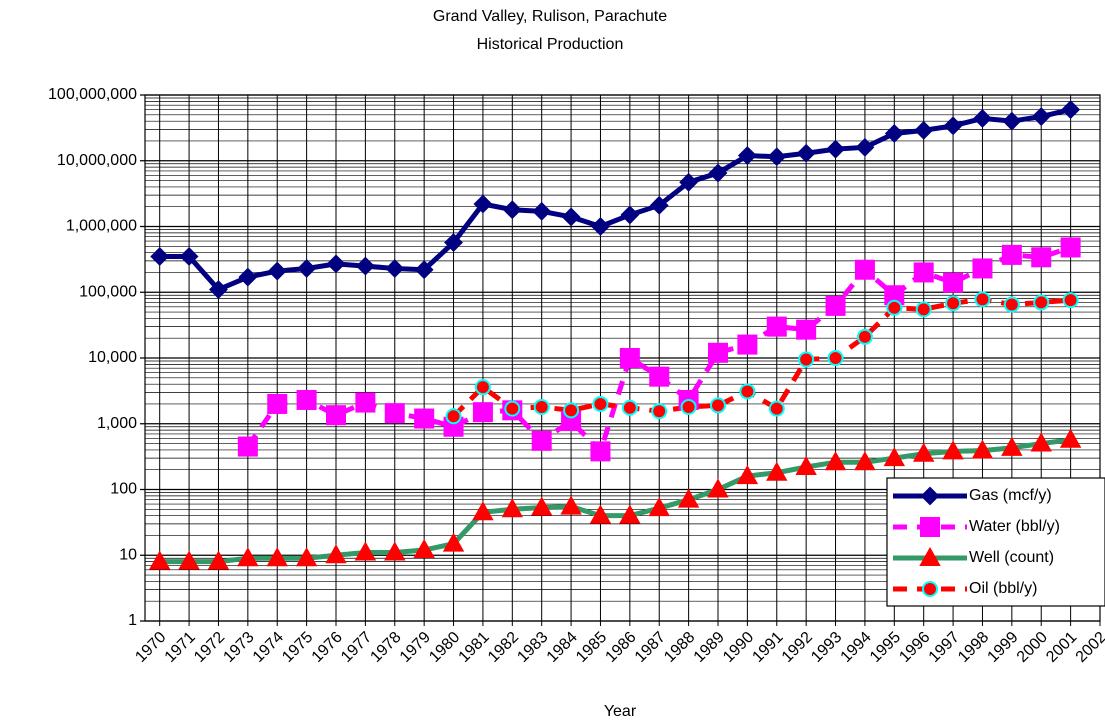 The image size is (1105, 726). Describe the element at coordinates (797, 647) in the screenshot. I see `x-tick-label: 1992` at that location.